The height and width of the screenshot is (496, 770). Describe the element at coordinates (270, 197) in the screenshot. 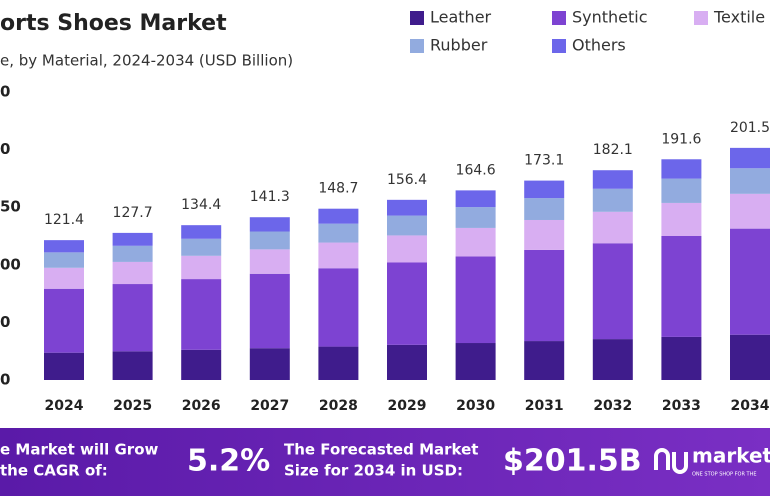

I see `total-label: 141.3` at that location.